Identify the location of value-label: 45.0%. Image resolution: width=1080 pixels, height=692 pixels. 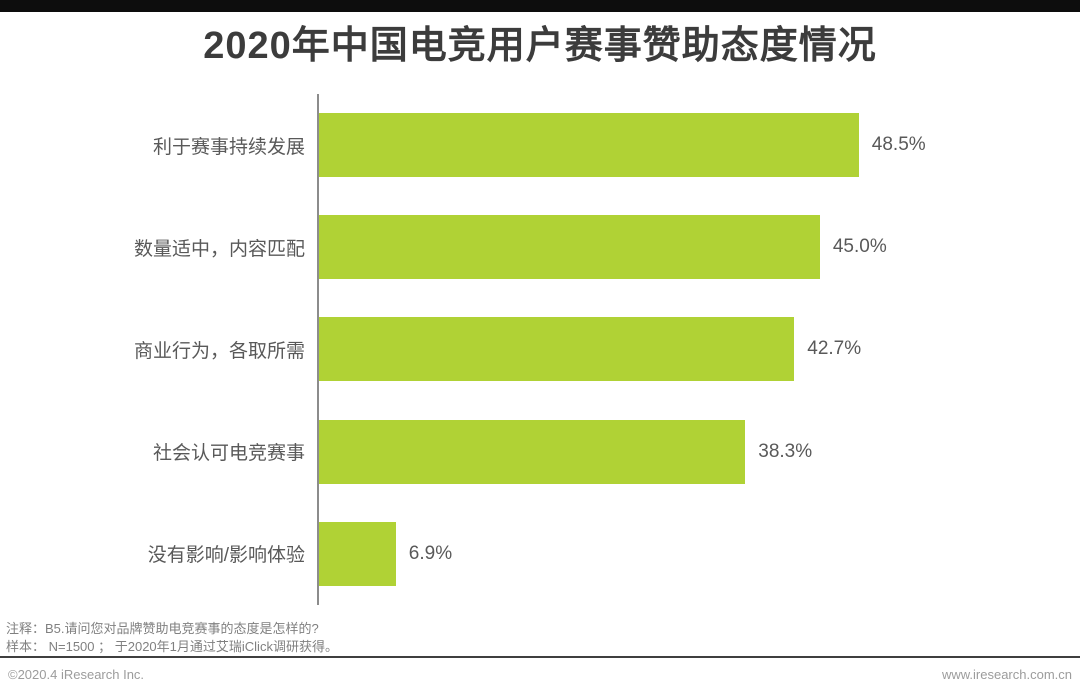
(859, 247).